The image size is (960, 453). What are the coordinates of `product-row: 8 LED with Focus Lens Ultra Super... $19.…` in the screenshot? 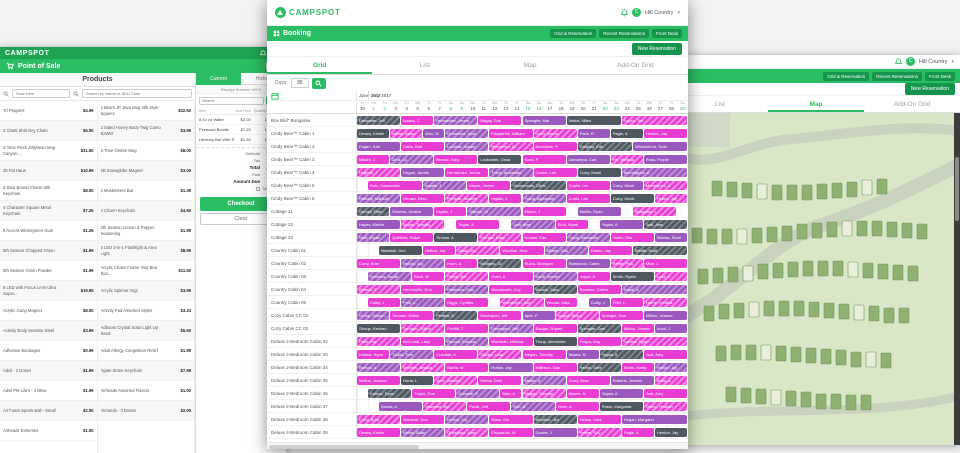 It's located at (48, 291).